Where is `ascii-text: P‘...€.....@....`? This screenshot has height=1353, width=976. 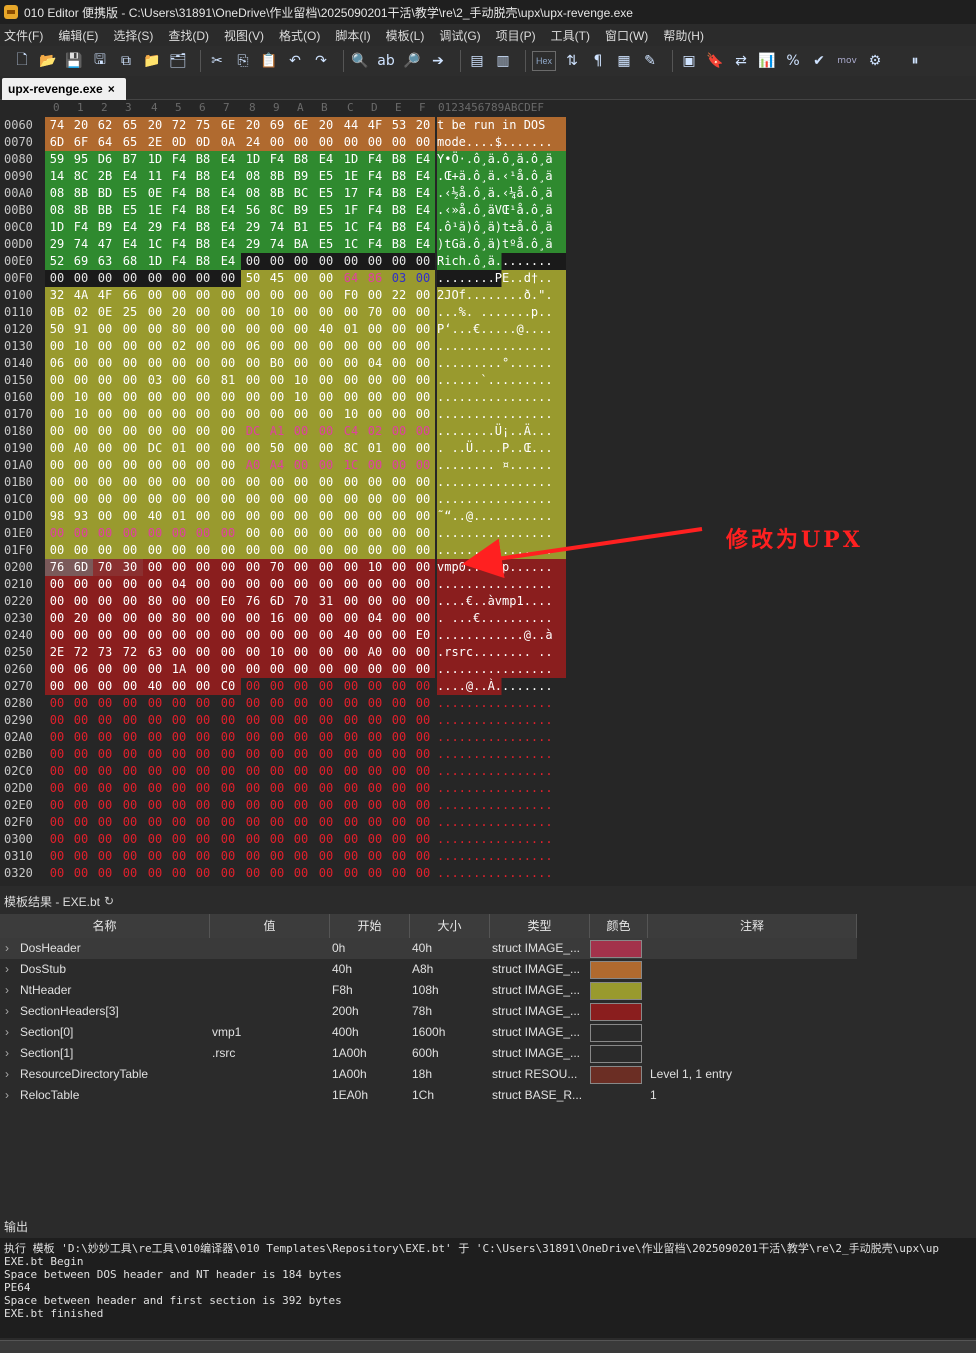
ascii-text: P‘...€.....@.... is located at coordinates (501, 329).